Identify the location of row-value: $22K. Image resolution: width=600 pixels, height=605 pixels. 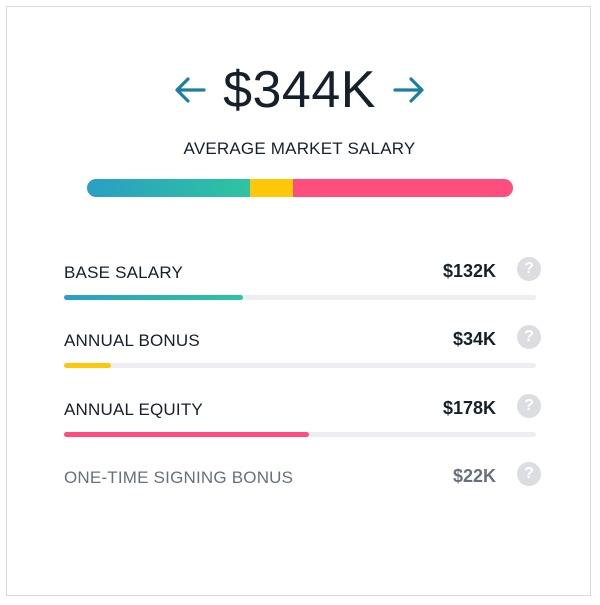
(474, 476).